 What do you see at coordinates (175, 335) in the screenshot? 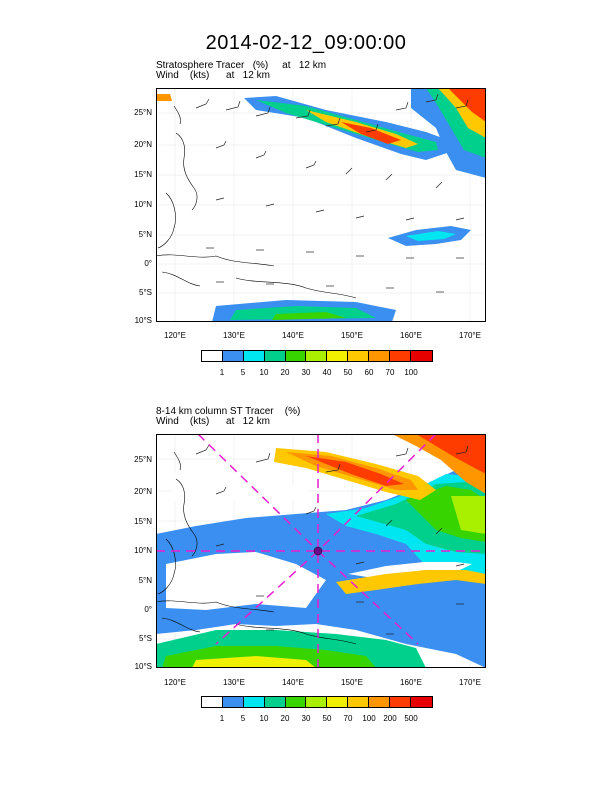
I see `panel1-xtick: 120°E` at bounding box center [175, 335].